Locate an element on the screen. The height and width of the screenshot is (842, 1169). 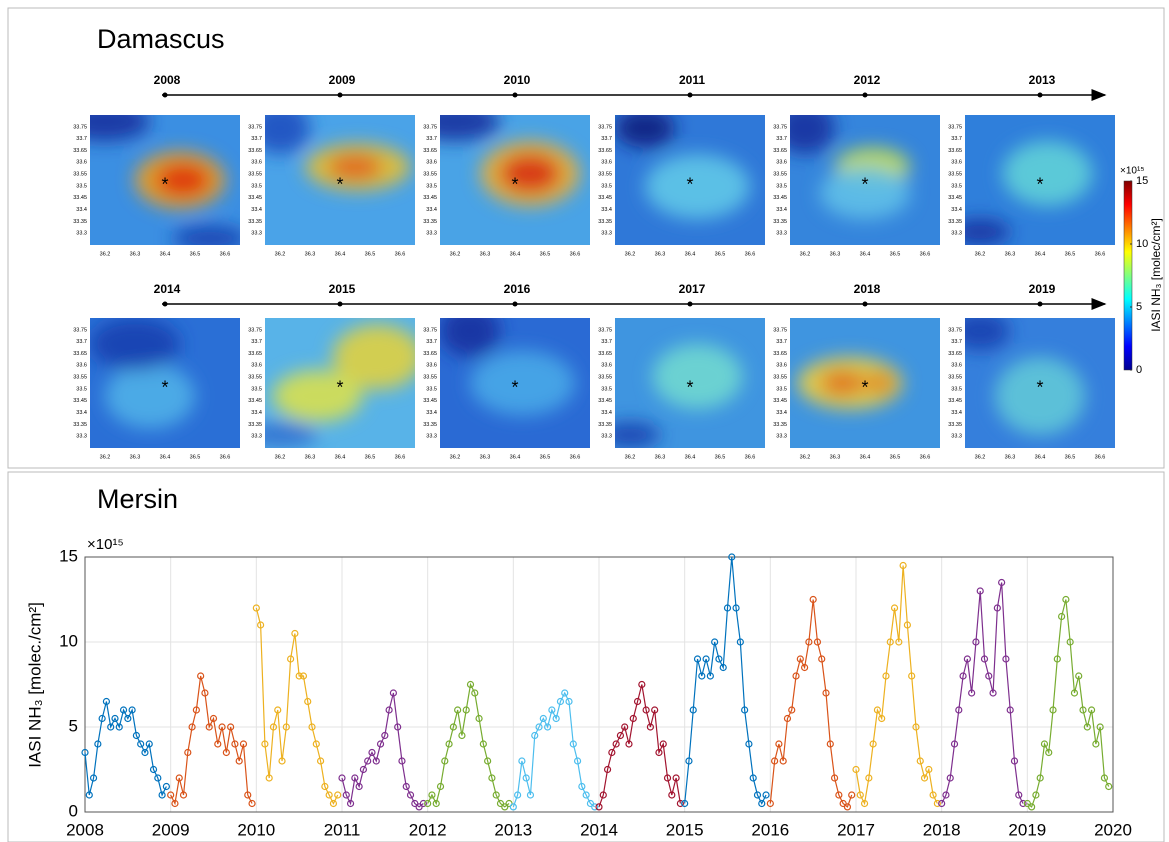
x-tick-label: 2016 is located at coordinates (770, 829).